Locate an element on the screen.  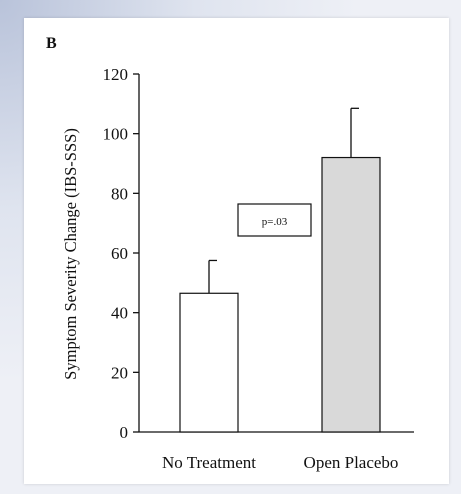
x-category-label: Open Placebo is located at coordinates (351, 462).